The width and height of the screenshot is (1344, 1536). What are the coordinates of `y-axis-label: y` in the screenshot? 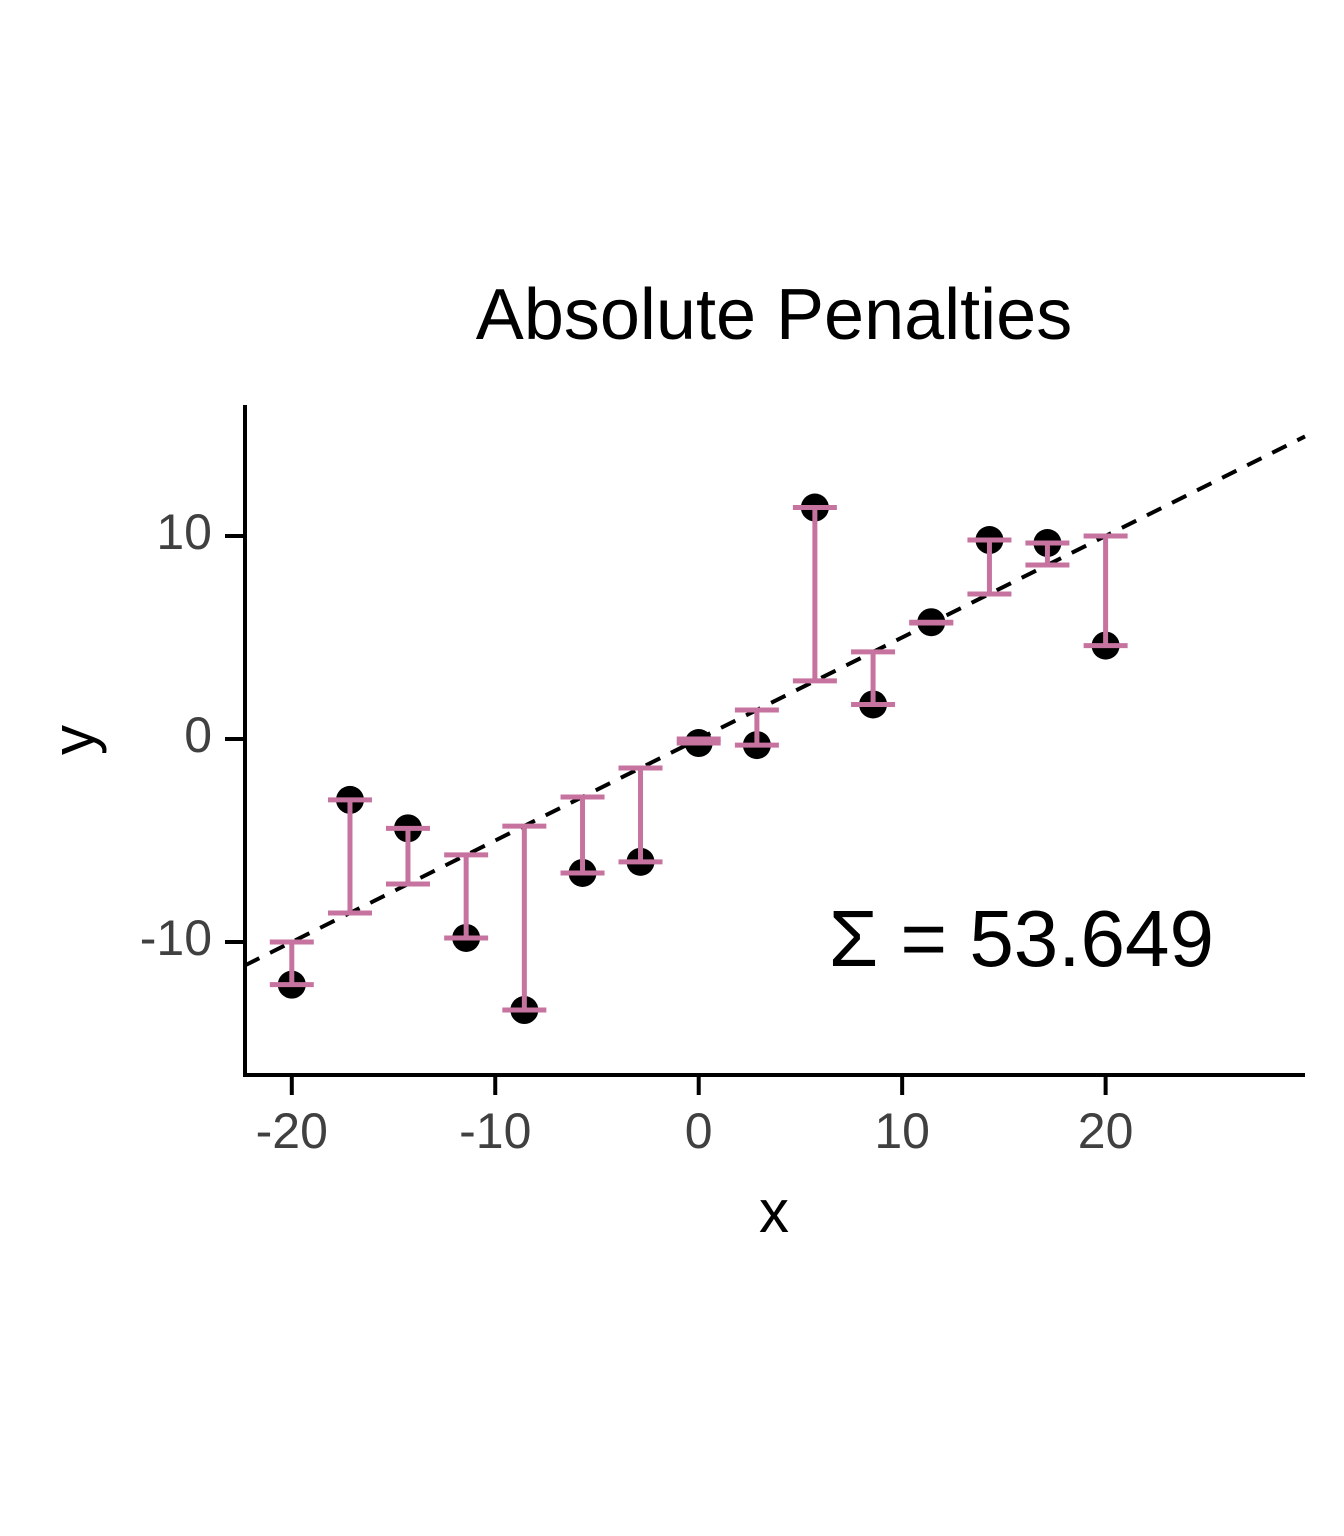 It's located at (73, 740).